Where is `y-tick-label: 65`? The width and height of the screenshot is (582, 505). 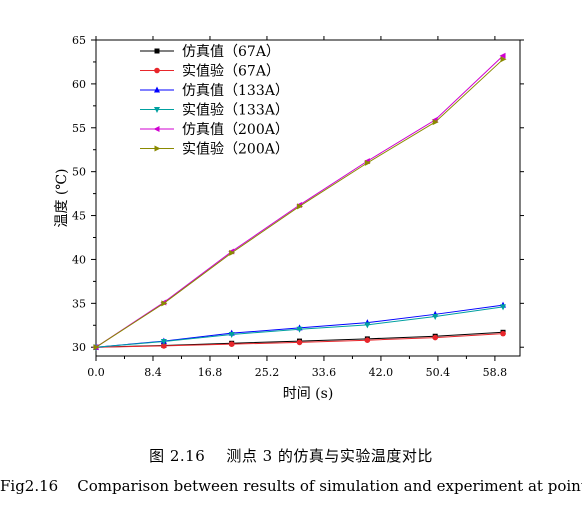 y-tick-label: 65 is located at coordinates (79, 40).